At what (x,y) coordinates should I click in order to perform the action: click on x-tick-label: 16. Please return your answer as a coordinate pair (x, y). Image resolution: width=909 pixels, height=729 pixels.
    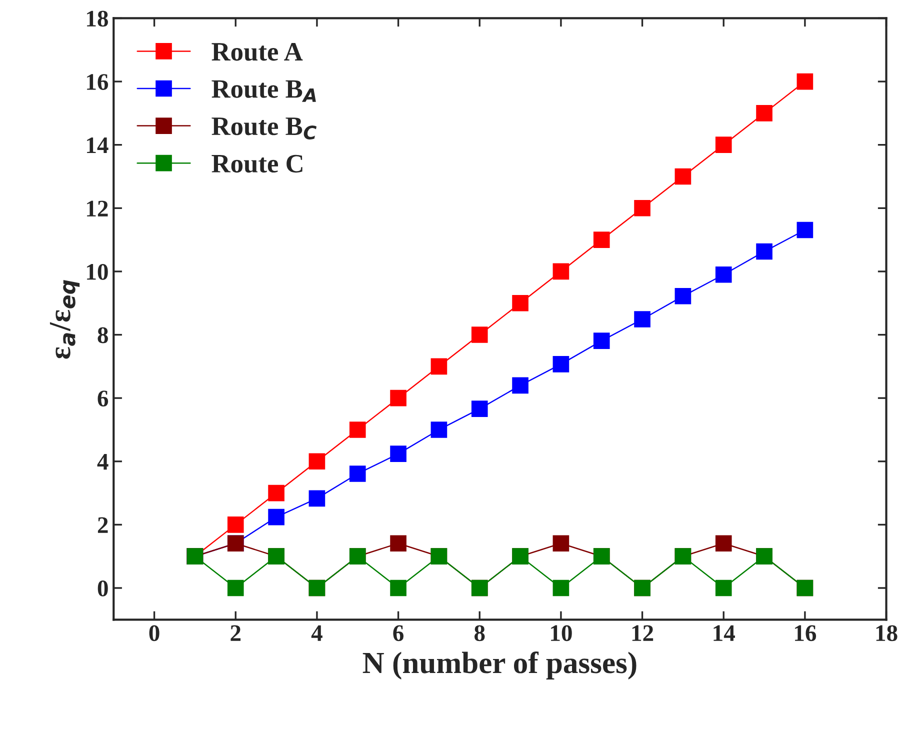
    Looking at the image, I should click on (805, 633).